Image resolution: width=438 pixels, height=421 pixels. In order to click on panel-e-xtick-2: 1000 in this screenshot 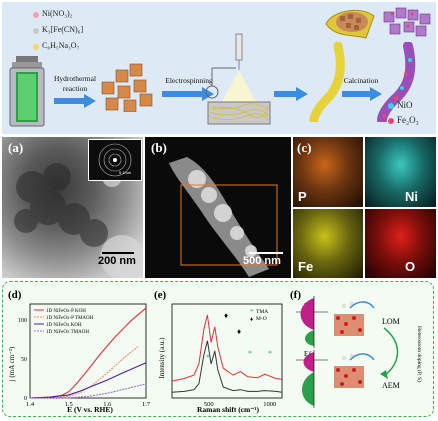, I will do `click(269, 404)`.